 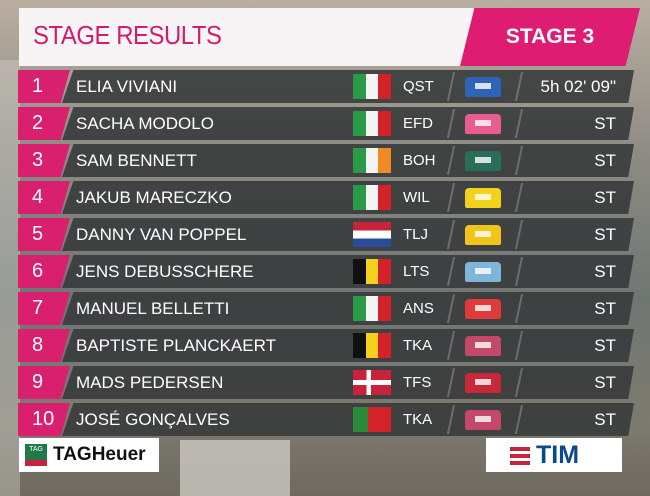 I want to click on position: 9, so click(x=44, y=382).